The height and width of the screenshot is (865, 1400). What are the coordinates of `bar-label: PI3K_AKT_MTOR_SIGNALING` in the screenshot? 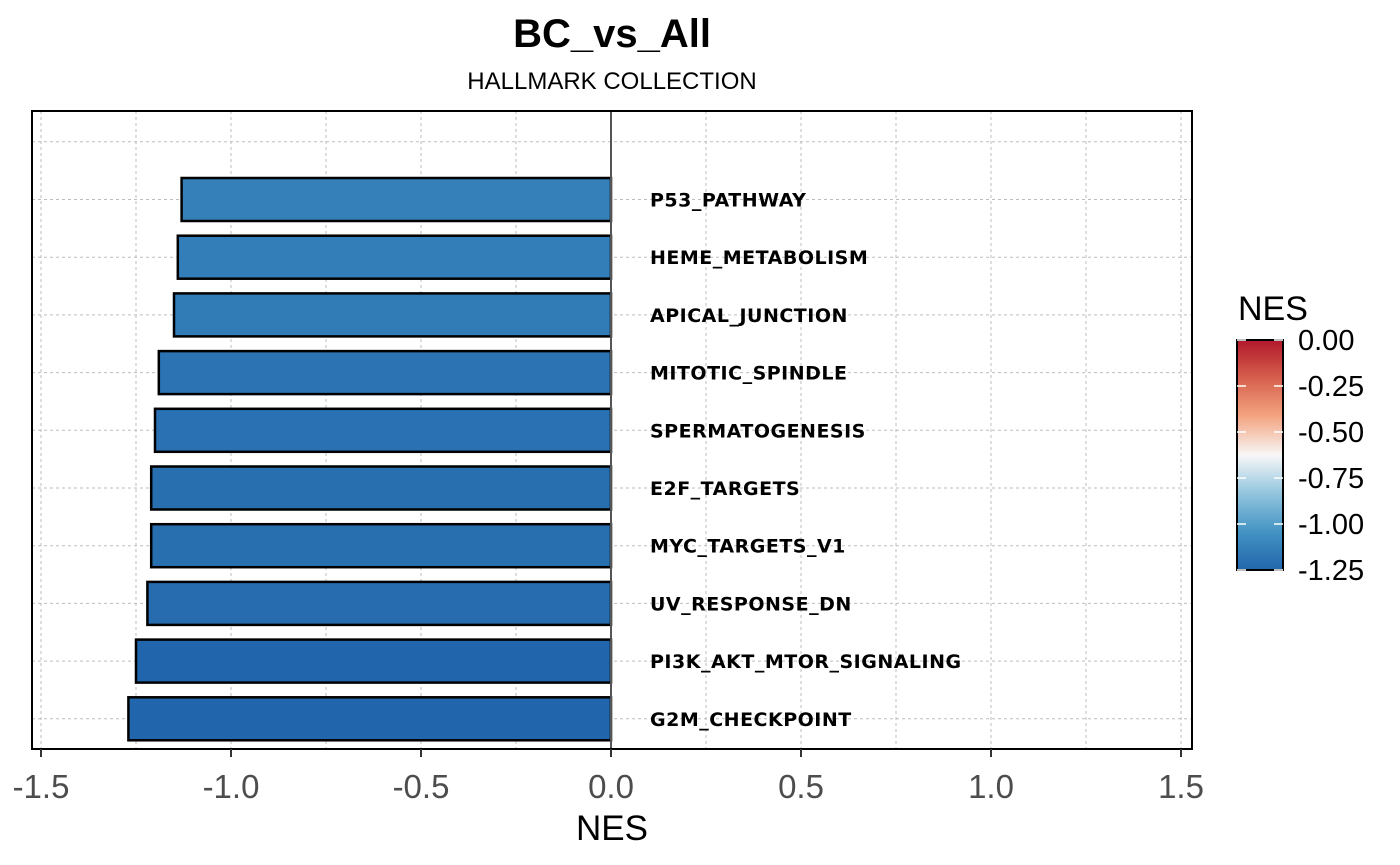 It's located at (806, 662).